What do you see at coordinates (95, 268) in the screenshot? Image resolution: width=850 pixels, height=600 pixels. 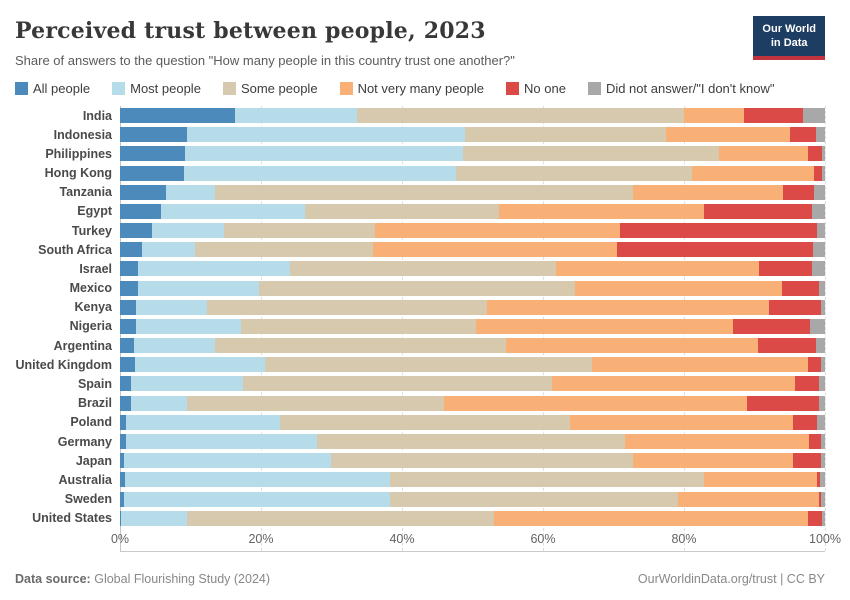 I see `country-label: Israel` at bounding box center [95, 268].